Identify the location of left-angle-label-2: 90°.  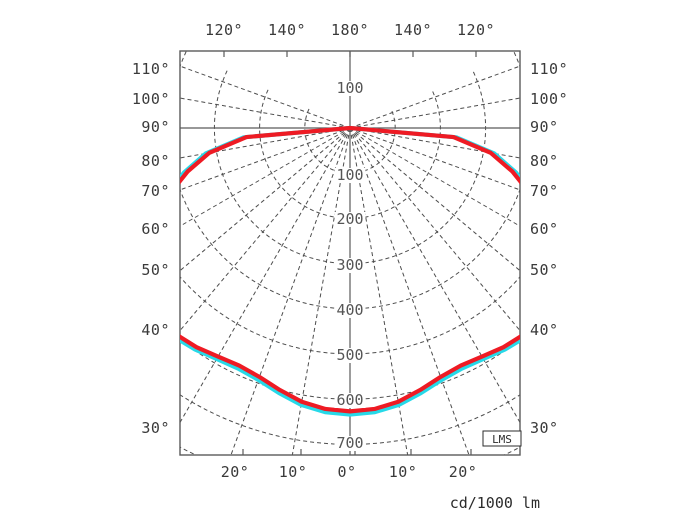
(155, 127).